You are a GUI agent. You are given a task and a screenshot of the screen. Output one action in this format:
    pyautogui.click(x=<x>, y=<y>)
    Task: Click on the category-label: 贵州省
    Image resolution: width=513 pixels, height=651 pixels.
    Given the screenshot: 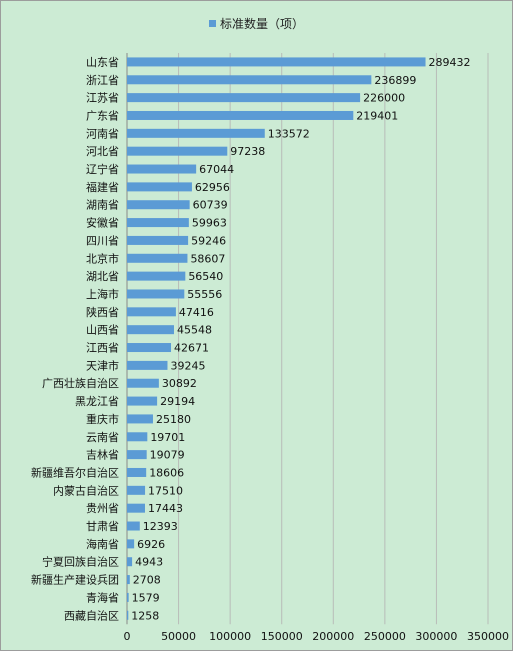 What is the action you would take?
    pyautogui.click(x=102, y=508)
    